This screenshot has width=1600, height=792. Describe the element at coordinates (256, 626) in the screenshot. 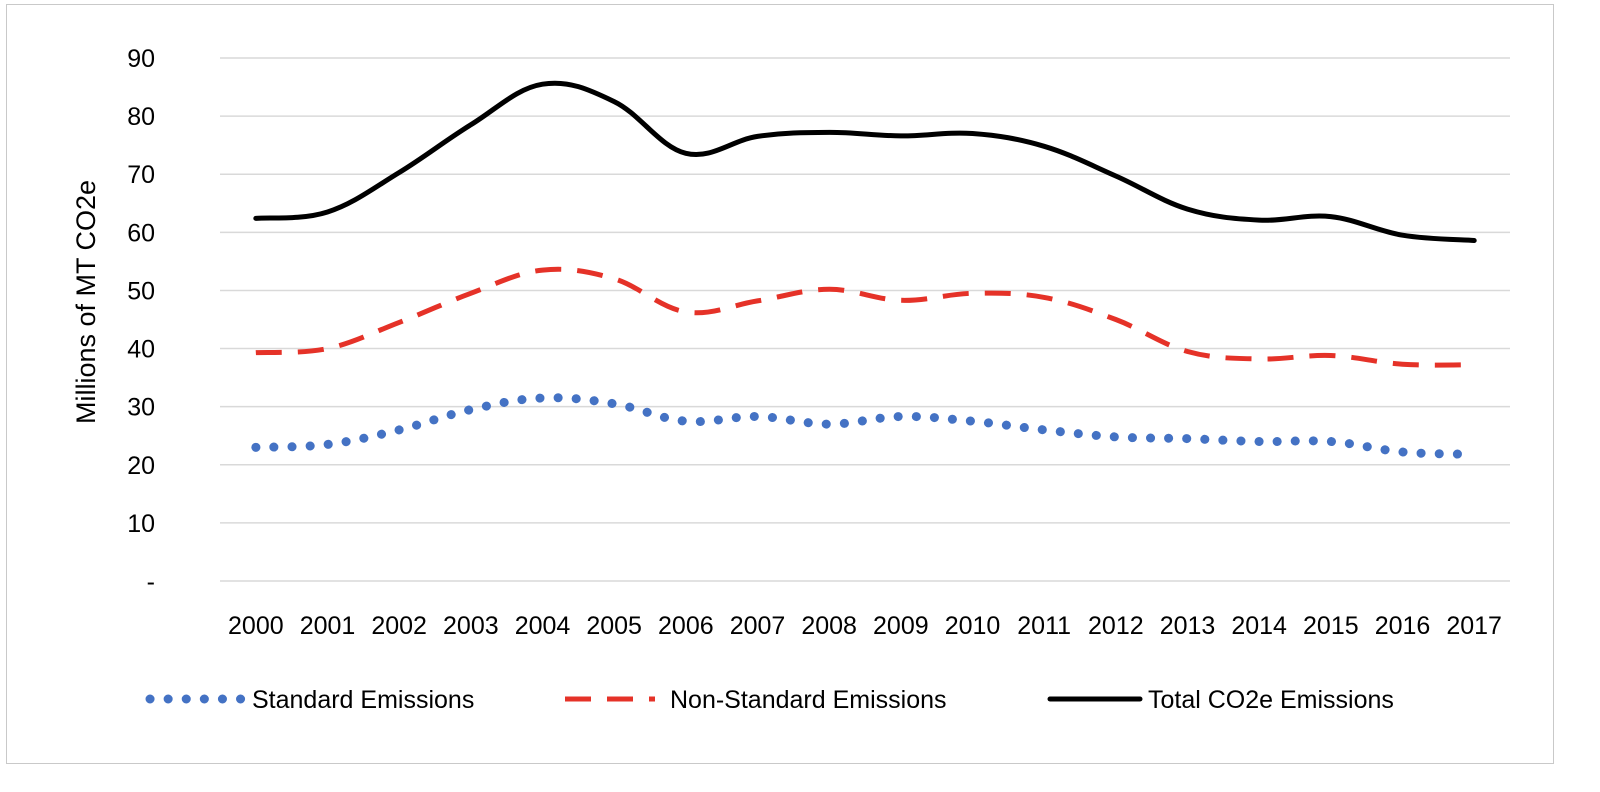

I see `x-tick-label: 2000` at that location.